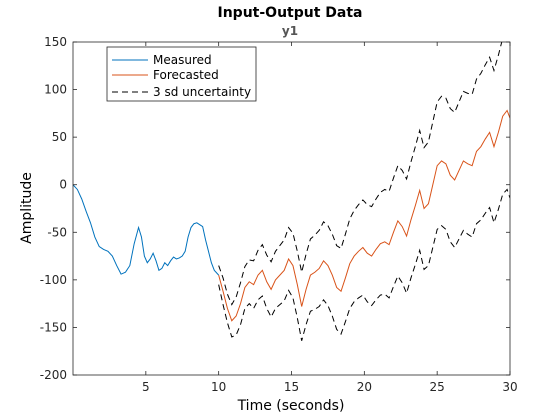  What do you see at coordinates (290, 31) in the screenshot?
I see `chart-subtitle: y1` at bounding box center [290, 31].